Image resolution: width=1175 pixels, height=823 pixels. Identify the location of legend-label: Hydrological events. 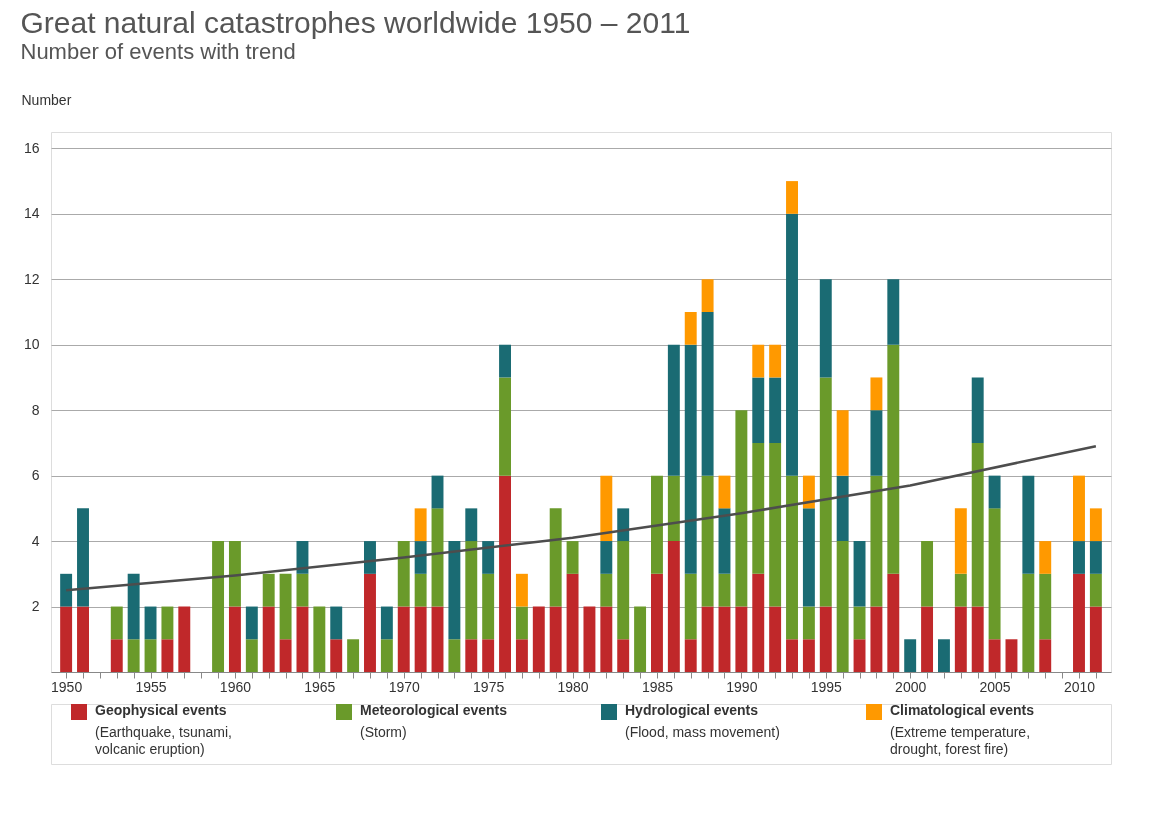
(692, 710).